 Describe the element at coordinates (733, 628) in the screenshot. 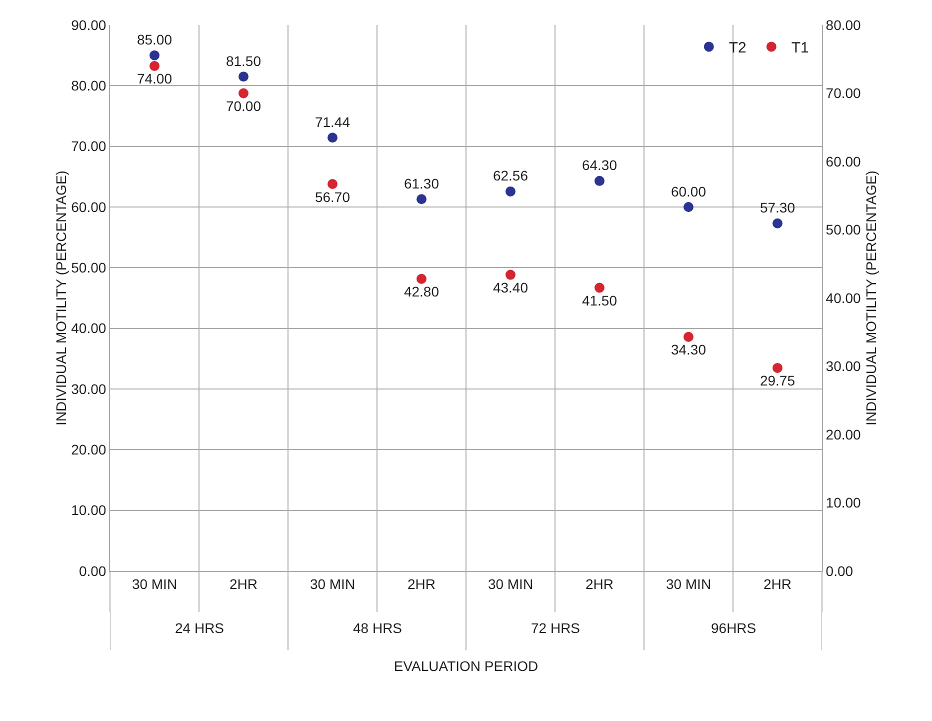

I see `text: 96HRS` at that location.